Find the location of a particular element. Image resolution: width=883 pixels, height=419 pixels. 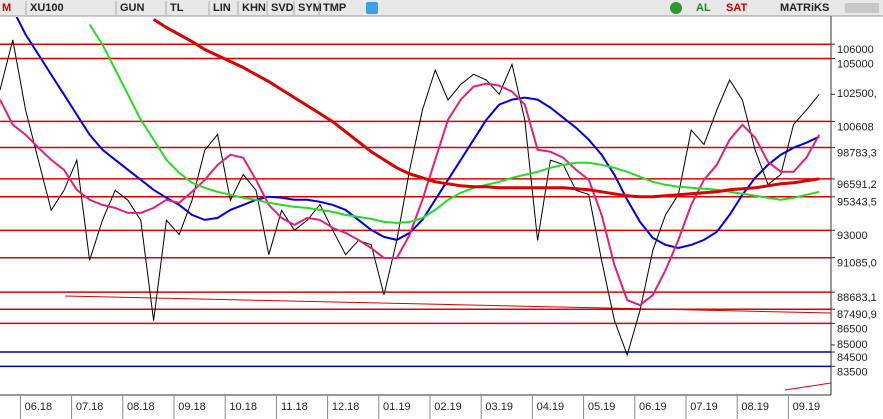

x-tick-label: 08.18 is located at coordinates (141, 407).